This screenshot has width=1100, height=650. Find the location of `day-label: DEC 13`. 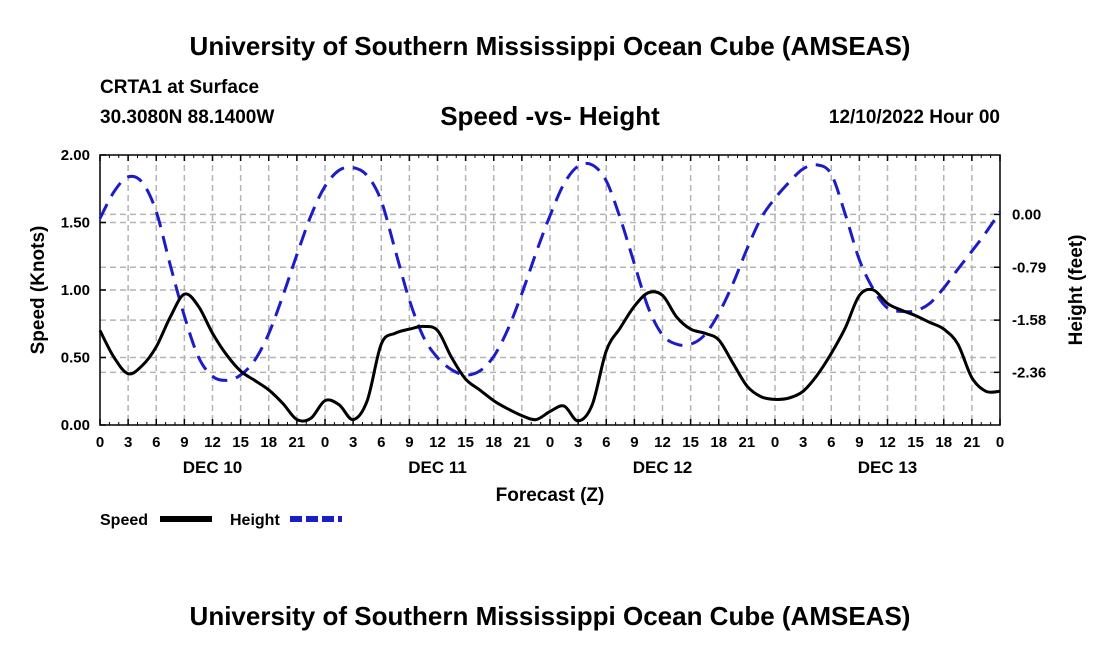

day-label: DEC 13 is located at coordinates (888, 467).